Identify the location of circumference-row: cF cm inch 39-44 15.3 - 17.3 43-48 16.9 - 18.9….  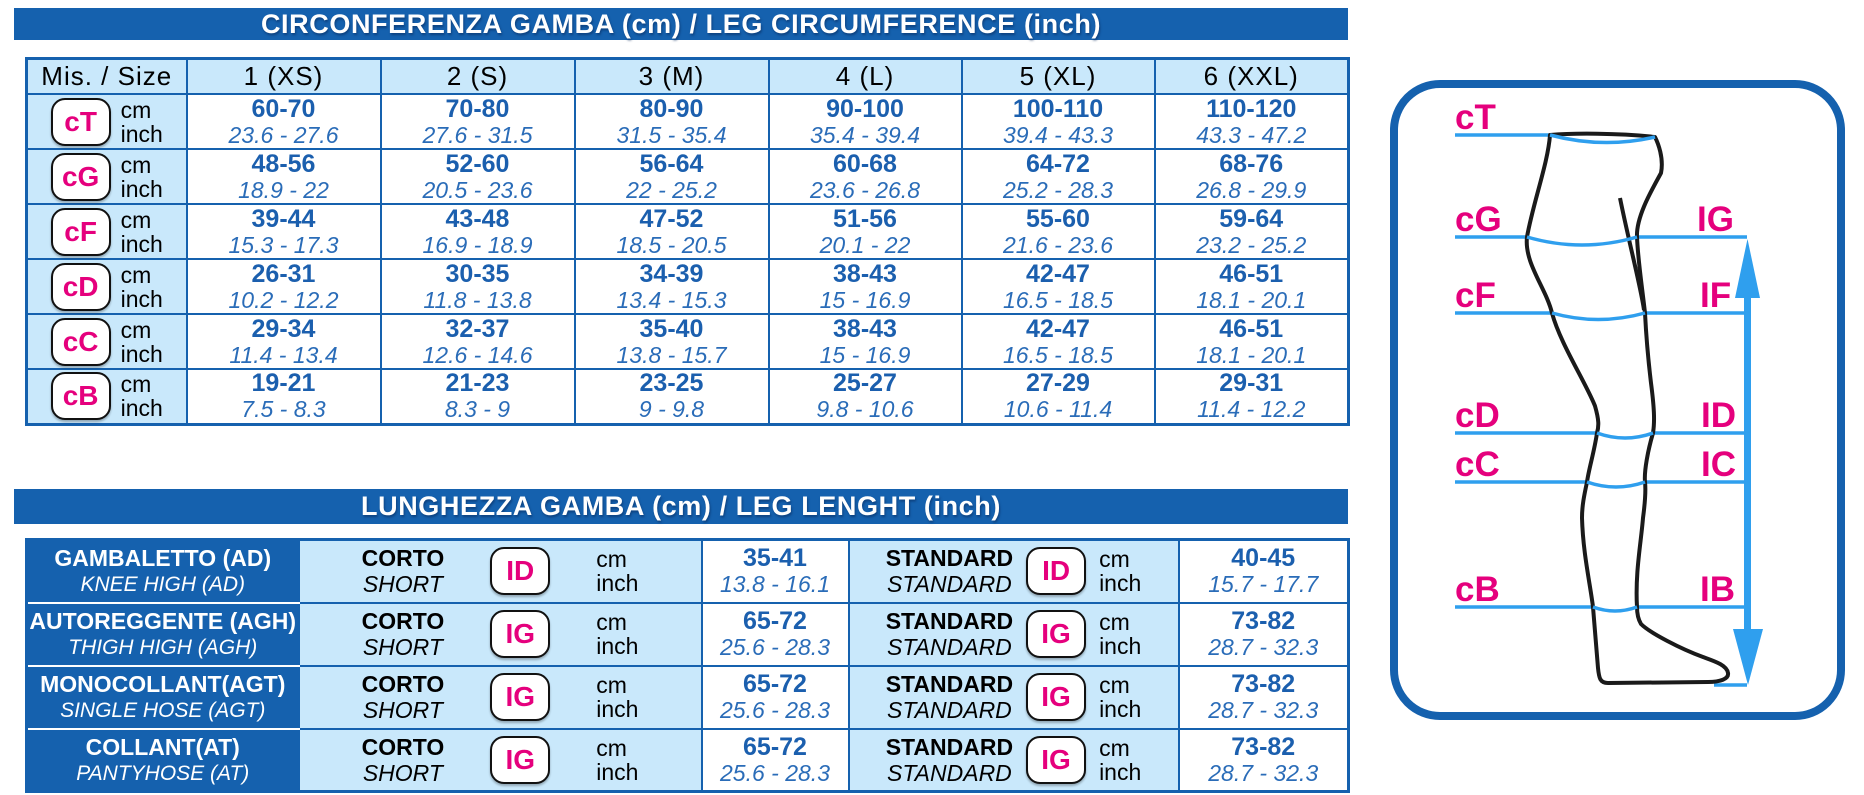
(687, 231).